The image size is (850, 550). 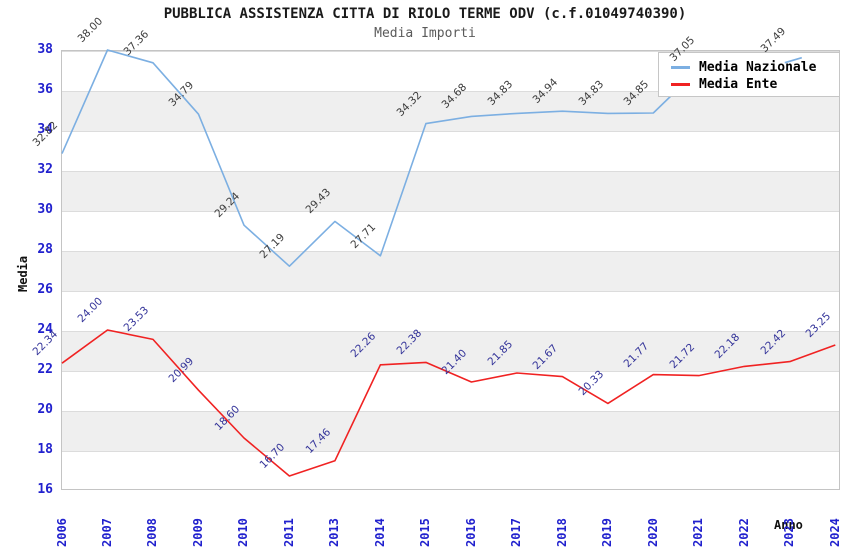 I want to click on legend-entry-nazionale: Media Nazionale, so click(x=755, y=67).